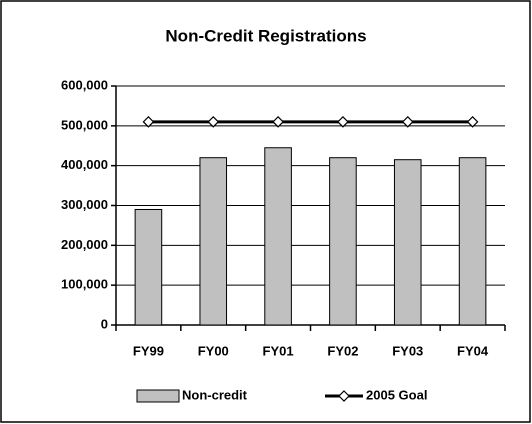  What do you see at coordinates (148, 350) in the screenshot?
I see `x-tick-label: FY99` at bounding box center [148, 350].